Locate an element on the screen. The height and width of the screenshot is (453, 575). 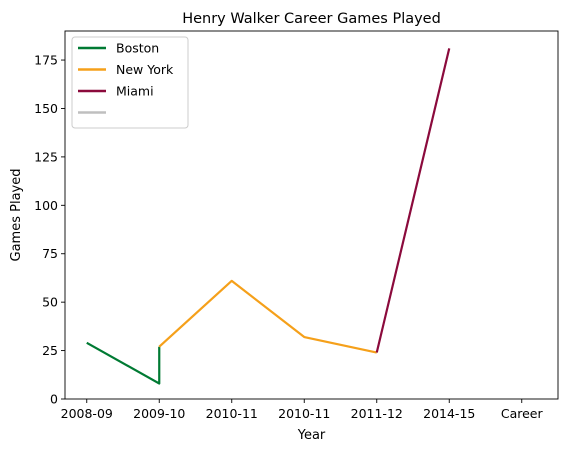
y-axis-label: Games Played is located at coordinates (16, 215).